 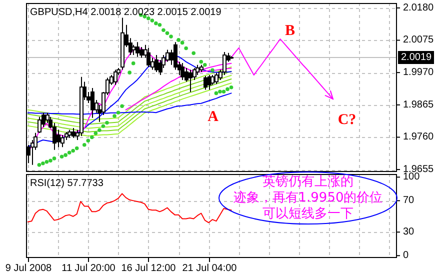 I want to click on y-tick-label: 1.9865, so click(x=418, y=104).